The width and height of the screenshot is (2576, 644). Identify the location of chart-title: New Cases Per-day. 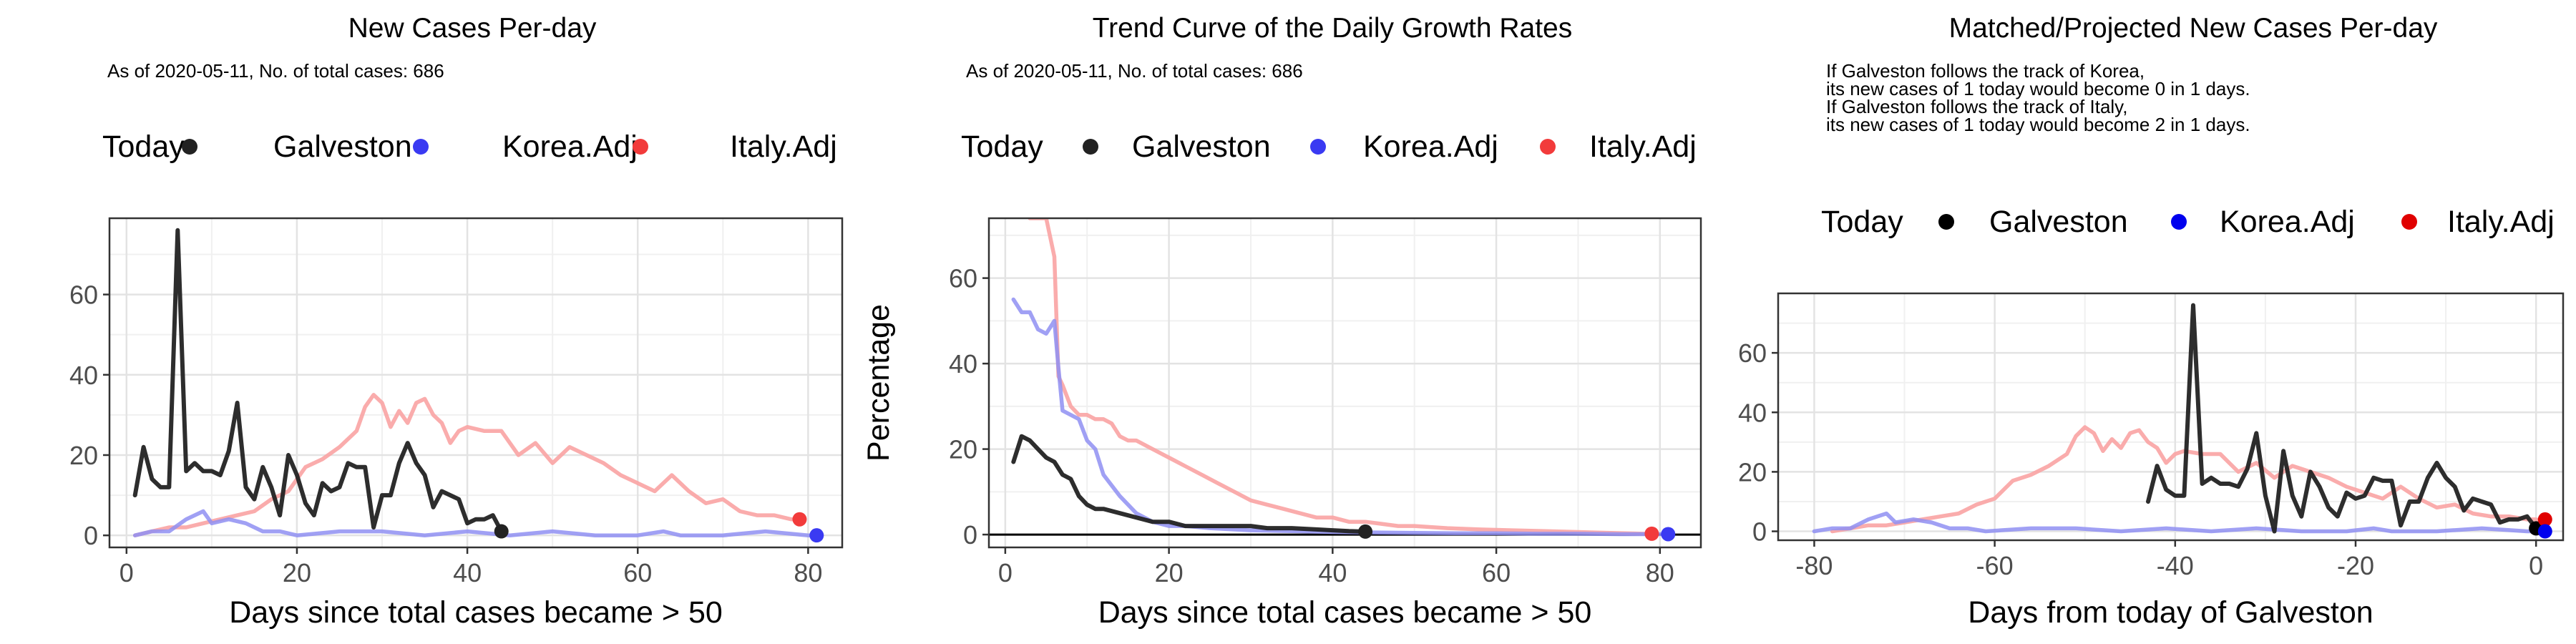
(472, 28).